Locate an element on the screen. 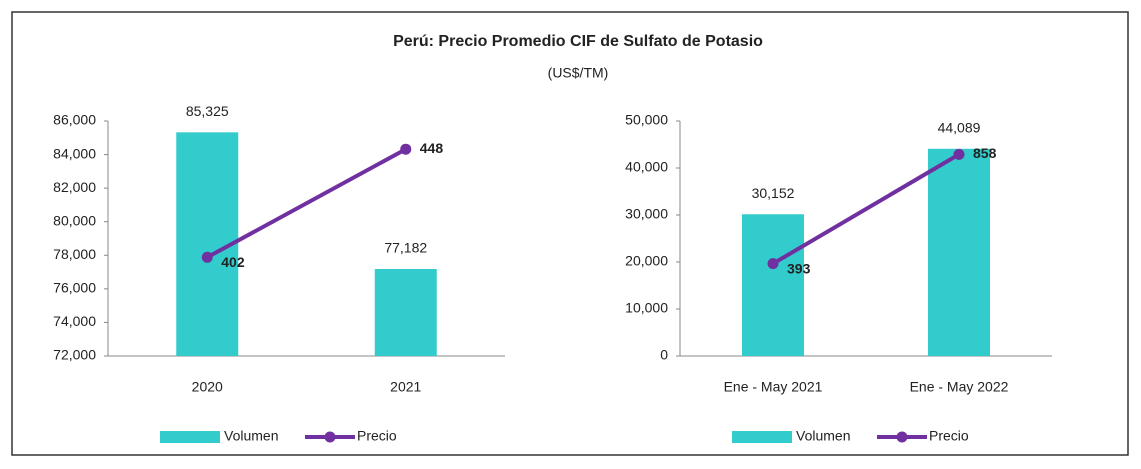 This screenshot has width=1141, height=469. y-tick-label: 72,000 is located at coordinates (74, 355).